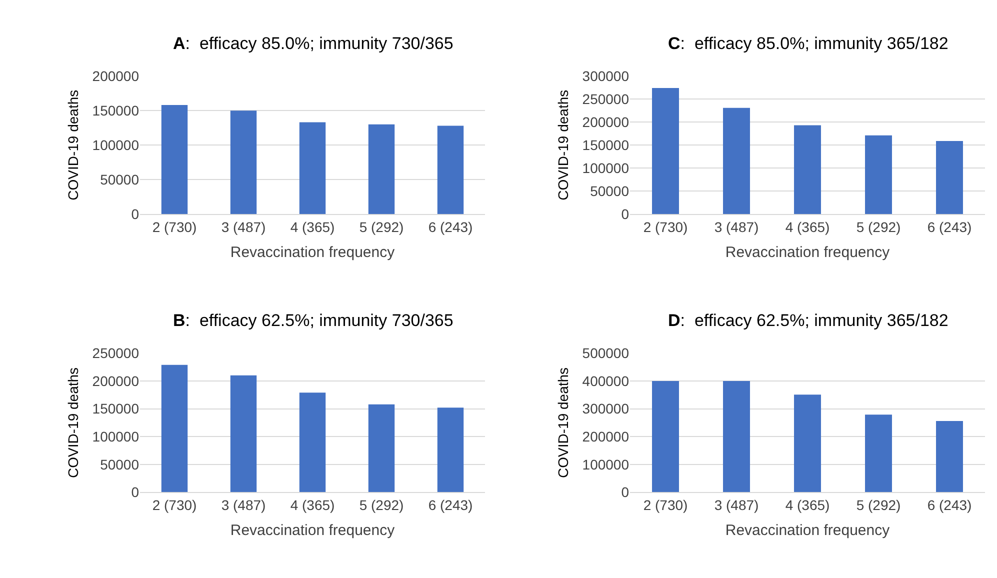  I want to click on chart-title: C: efficacy 85.0%; immunity 365/182, so click(808, 43).